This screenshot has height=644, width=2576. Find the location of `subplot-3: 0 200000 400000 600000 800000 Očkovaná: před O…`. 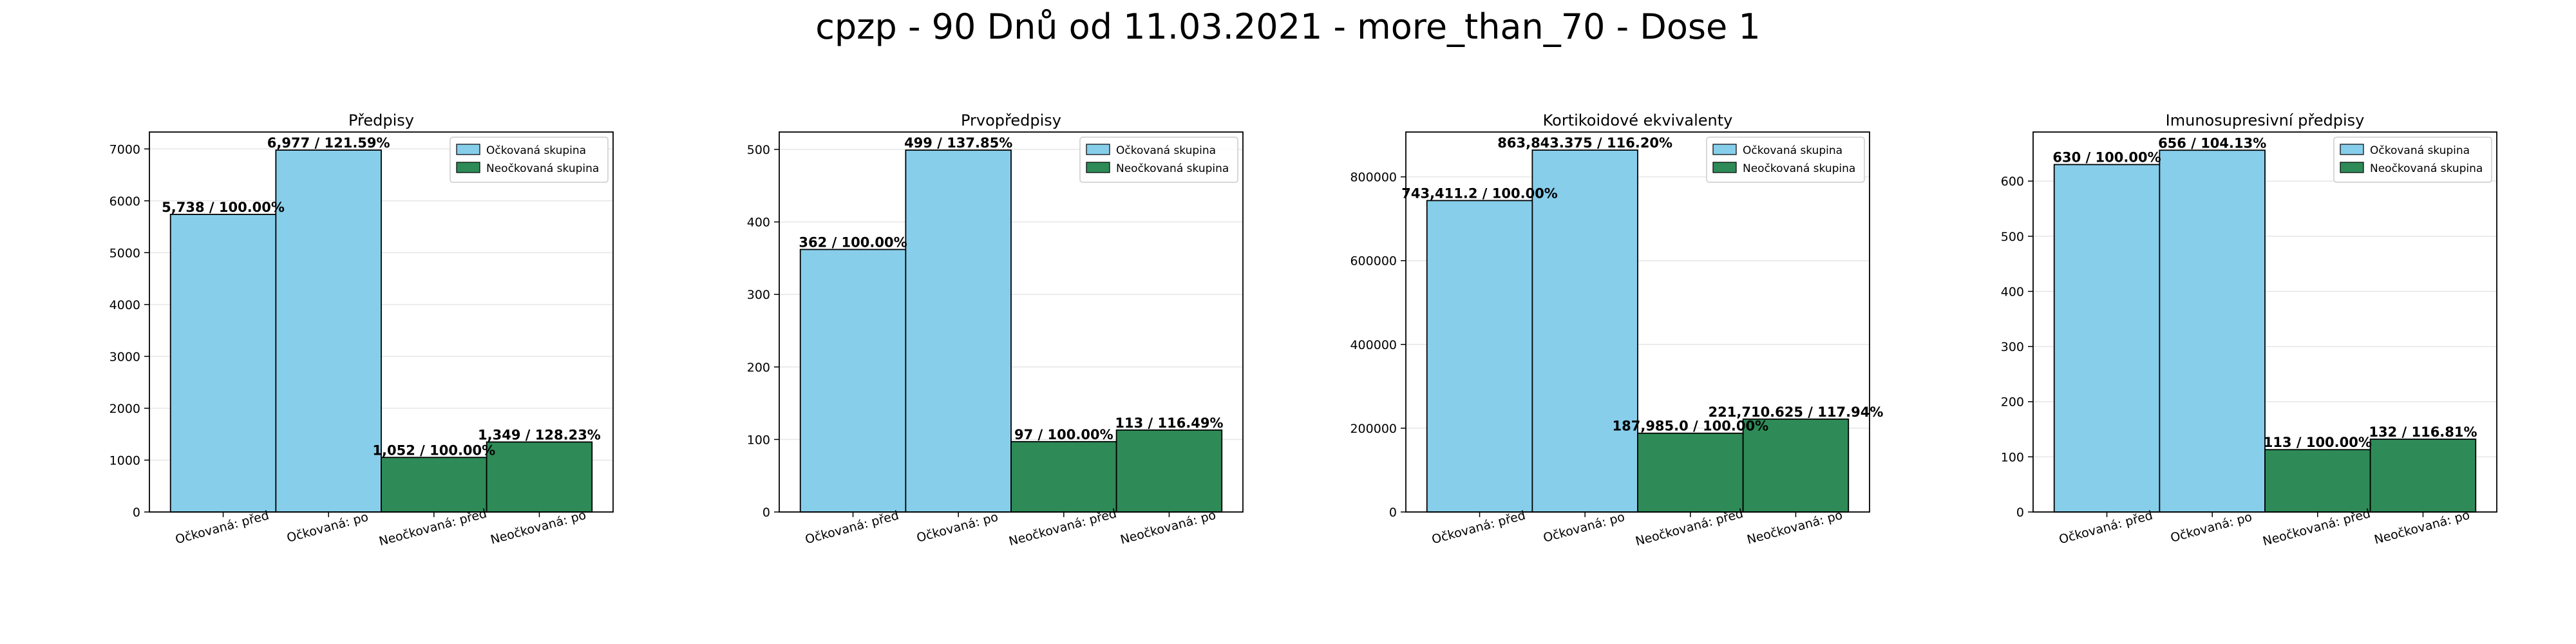

subplot-3: 0 200000 400000 600000 800000 Očkovaná: před O… is located at coordinates (1616, 330).